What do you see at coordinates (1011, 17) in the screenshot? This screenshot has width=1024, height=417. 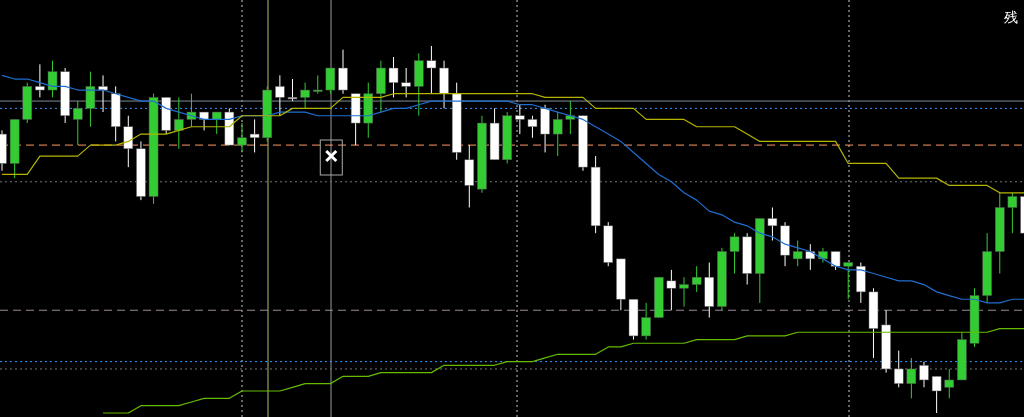 I see `text: 残` at bounding box center [1011, 17].